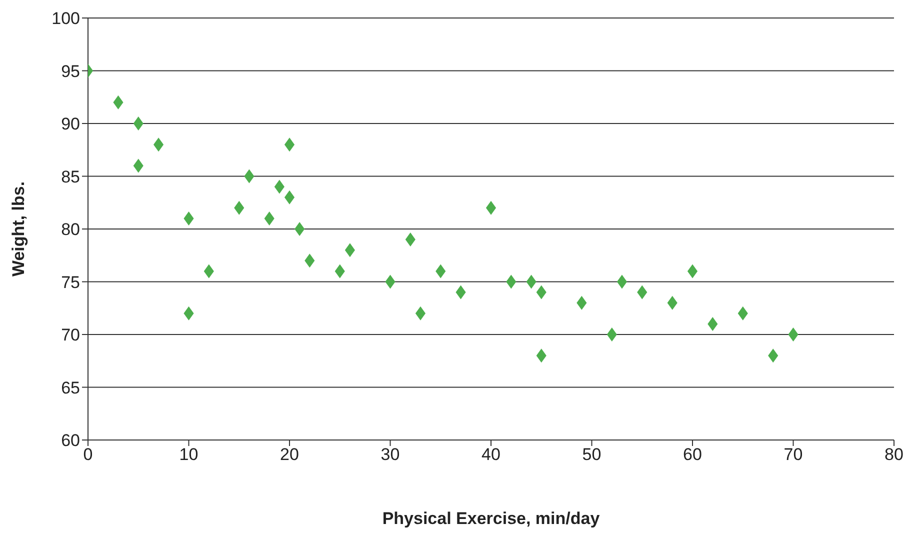 The image size is (918, 538). I want to click on y-tick-label: 70, so click(70, 335).